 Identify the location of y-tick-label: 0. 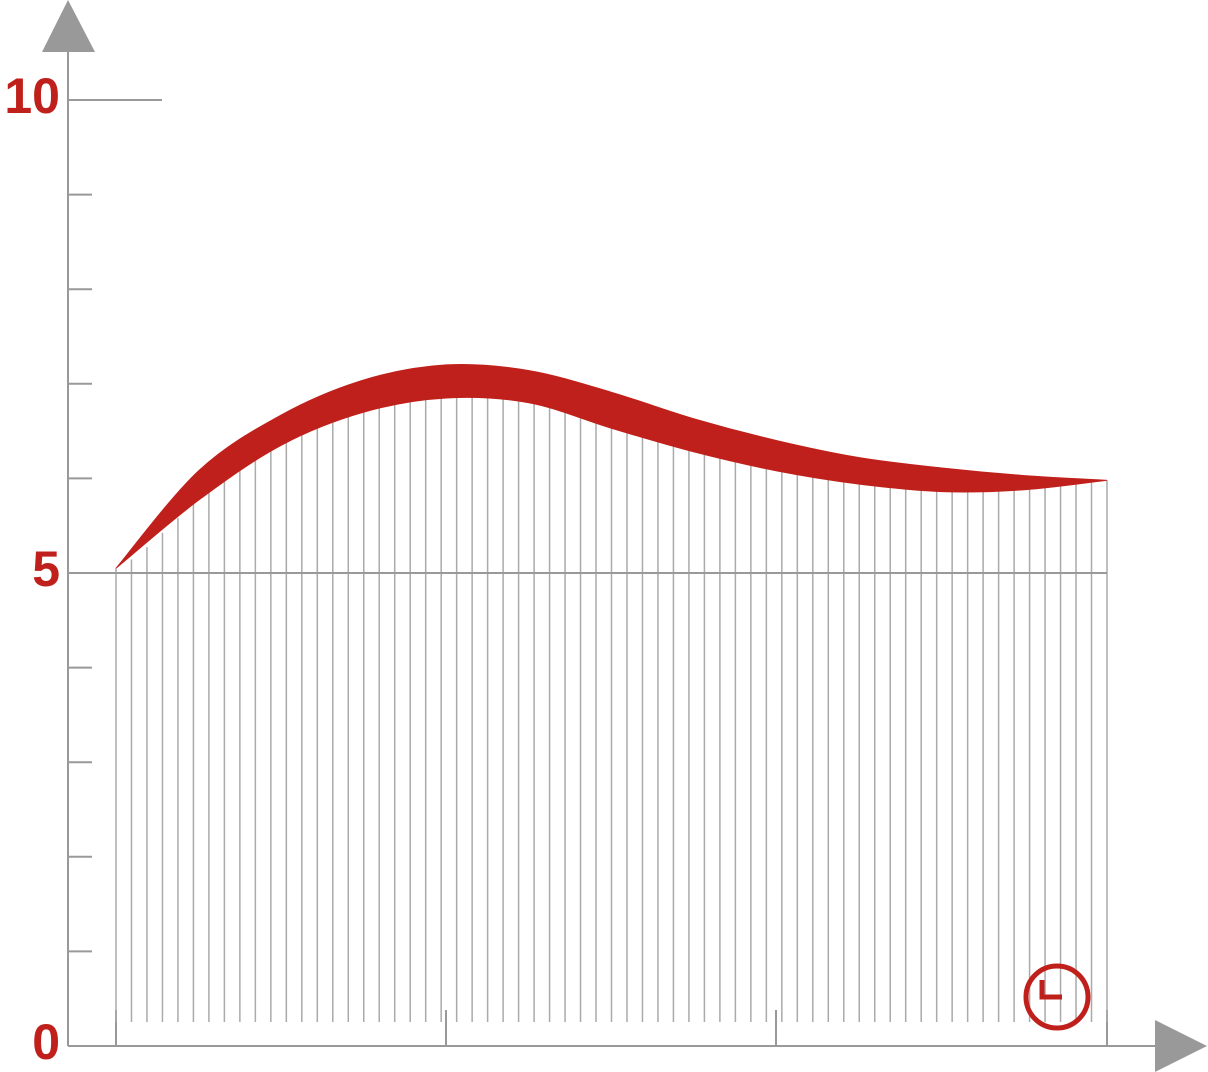
(46, 1042).